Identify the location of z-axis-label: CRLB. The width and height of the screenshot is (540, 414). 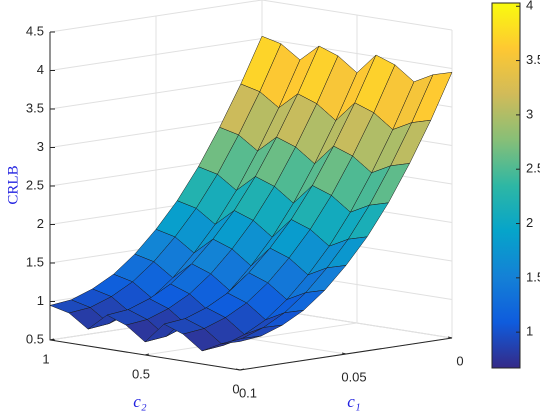
(13, 184).